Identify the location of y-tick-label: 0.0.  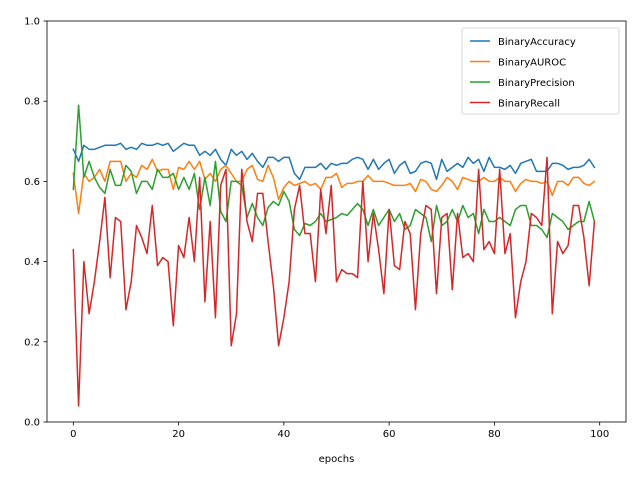
(32, 423).